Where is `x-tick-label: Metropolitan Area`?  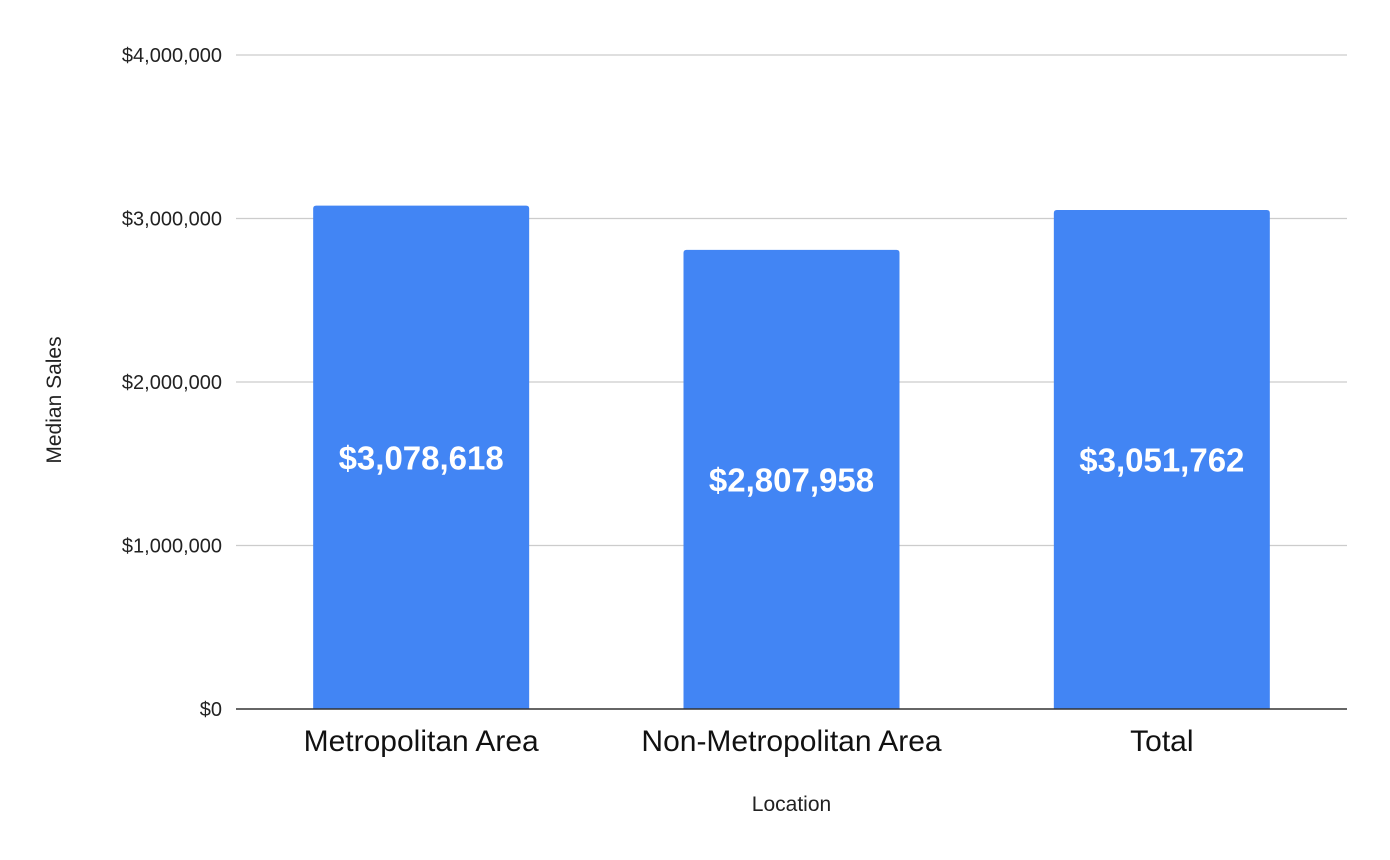 x-tick-label: Metropolitan Area is located at coordinates (421, 741).